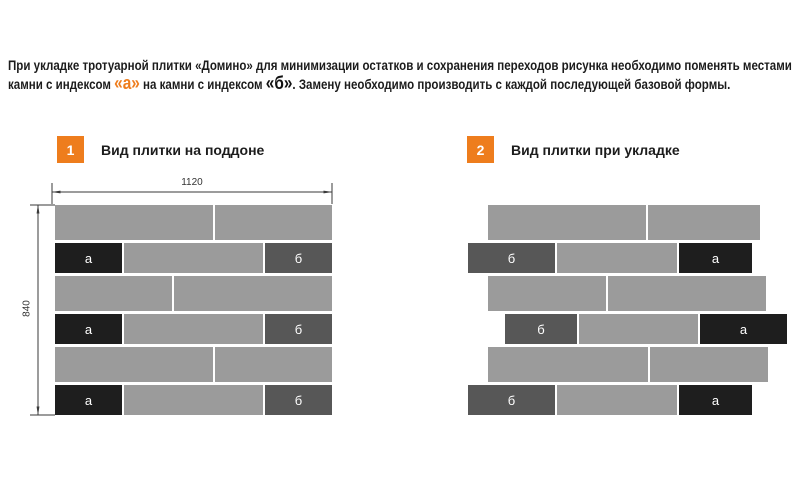  I want to click on section-header-laying: 2 Вид плитки при укладке, so click(573, 149).